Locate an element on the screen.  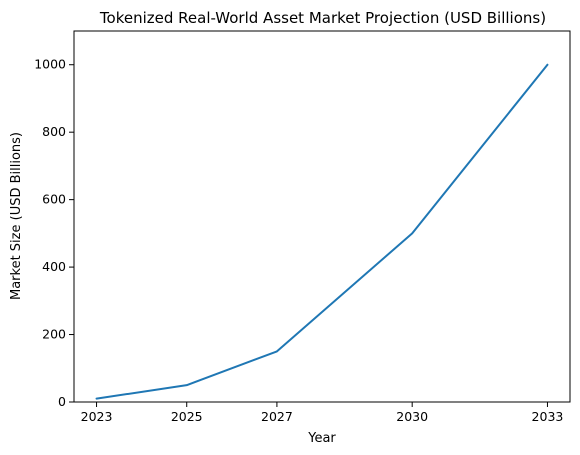
x-axis-ticks: 2023 2025 2027 2030 2033 is located at coordinates (322, 413).